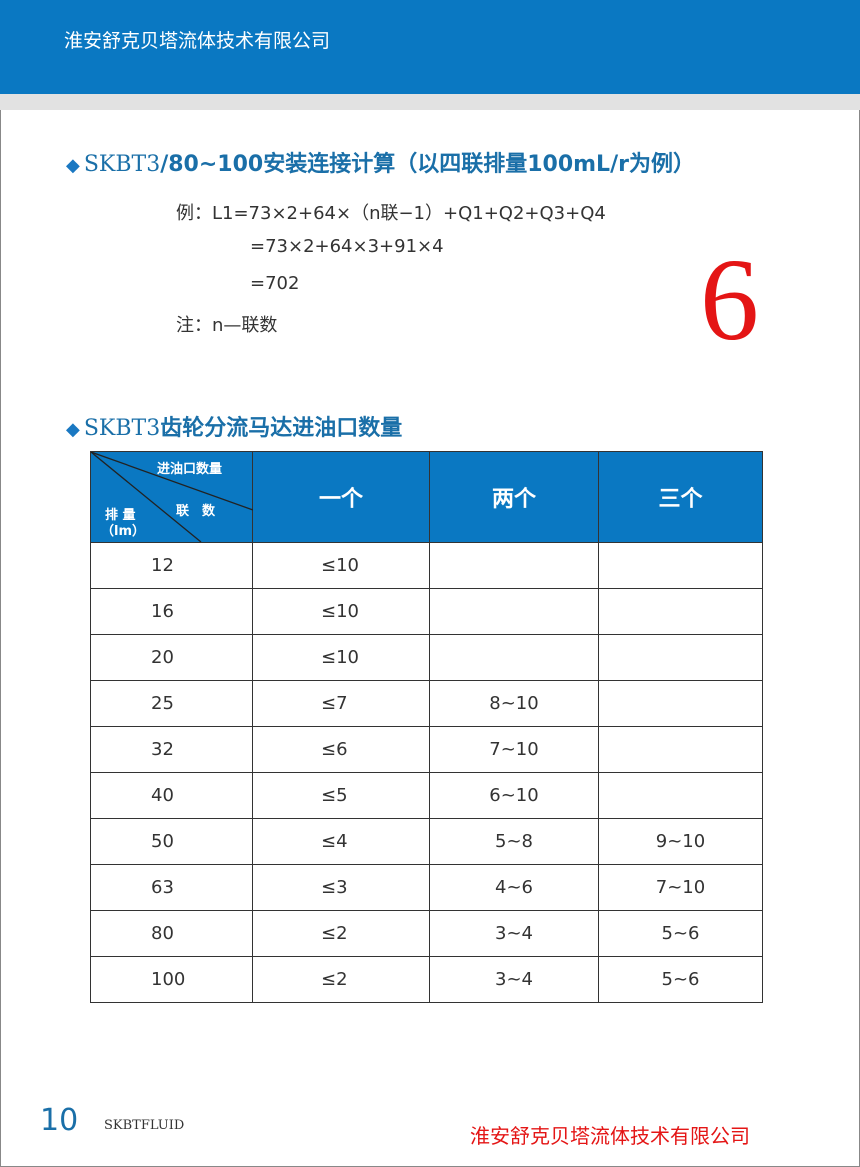 This screenshot has width=860, height=1167. What do you see at coordinates (514, 887) in the screenshot?
I see `table-cell: 4~6` at bounding box center [514, 887].